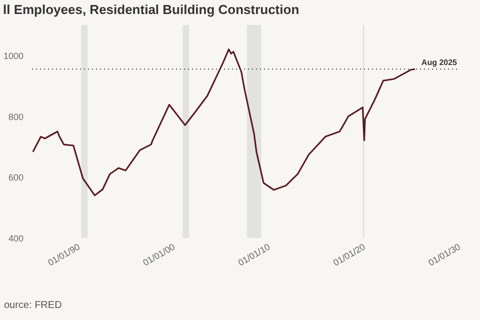  What do you see at coordinates (439, 63) in the screenshot?
I see `ref-line-label: Aug 2025` at bounding box center [439, 63].